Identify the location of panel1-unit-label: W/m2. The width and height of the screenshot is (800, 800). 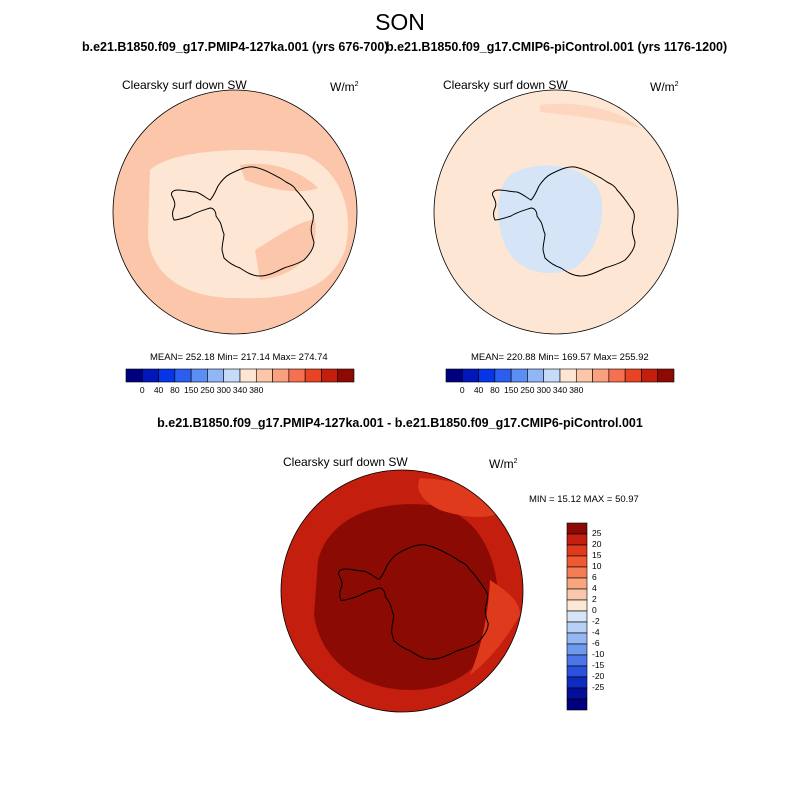
(344, 87).